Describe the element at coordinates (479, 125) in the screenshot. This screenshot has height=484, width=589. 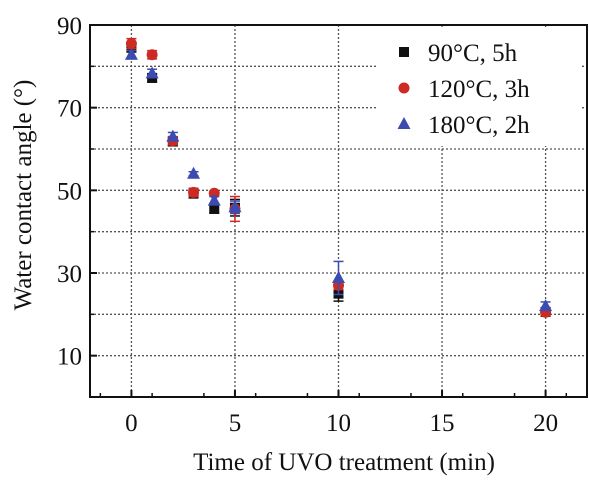
I see `legend-label: 180°C, 2h` at that location.